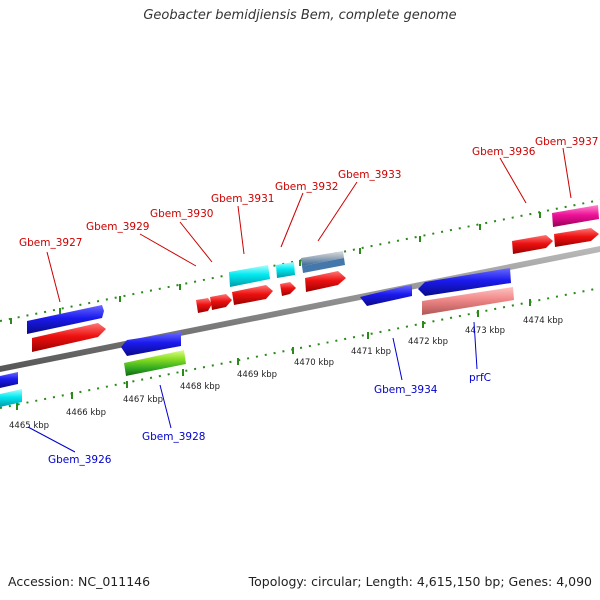 The width and height of the screenshot is (600, 600). Describe the element at coordinates (173, 437) in the screenshot. I see `gene-label-gbem-3928: Gbem_3928` at that location.